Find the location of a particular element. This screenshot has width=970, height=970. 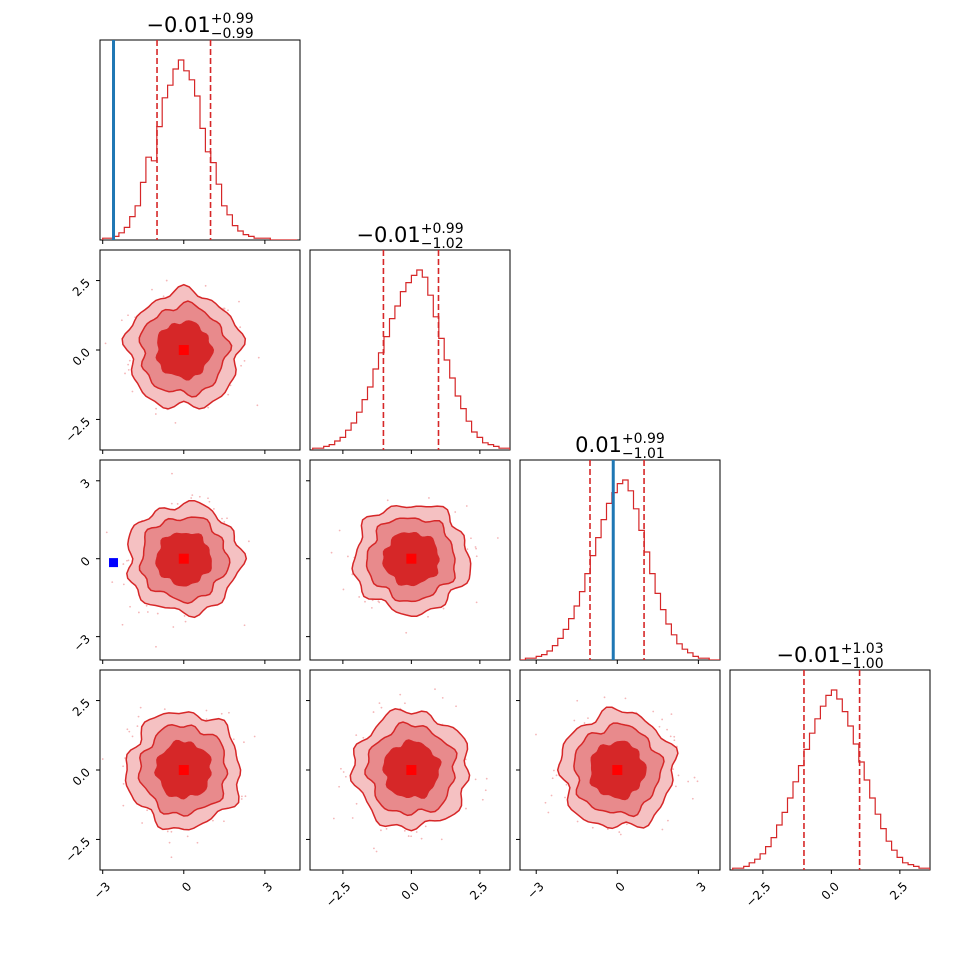

y-tick-label: −2.5 is located at coordinates (78, 430).